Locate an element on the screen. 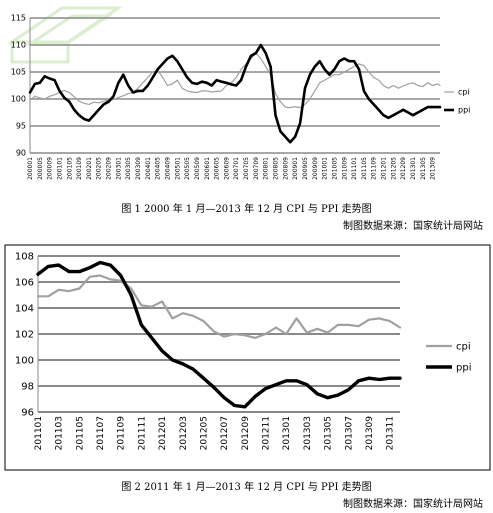 Image resolution: width=493 pixels, height=513 pixels. x-tick-label: 200005 is located at coordinates (40, 168).